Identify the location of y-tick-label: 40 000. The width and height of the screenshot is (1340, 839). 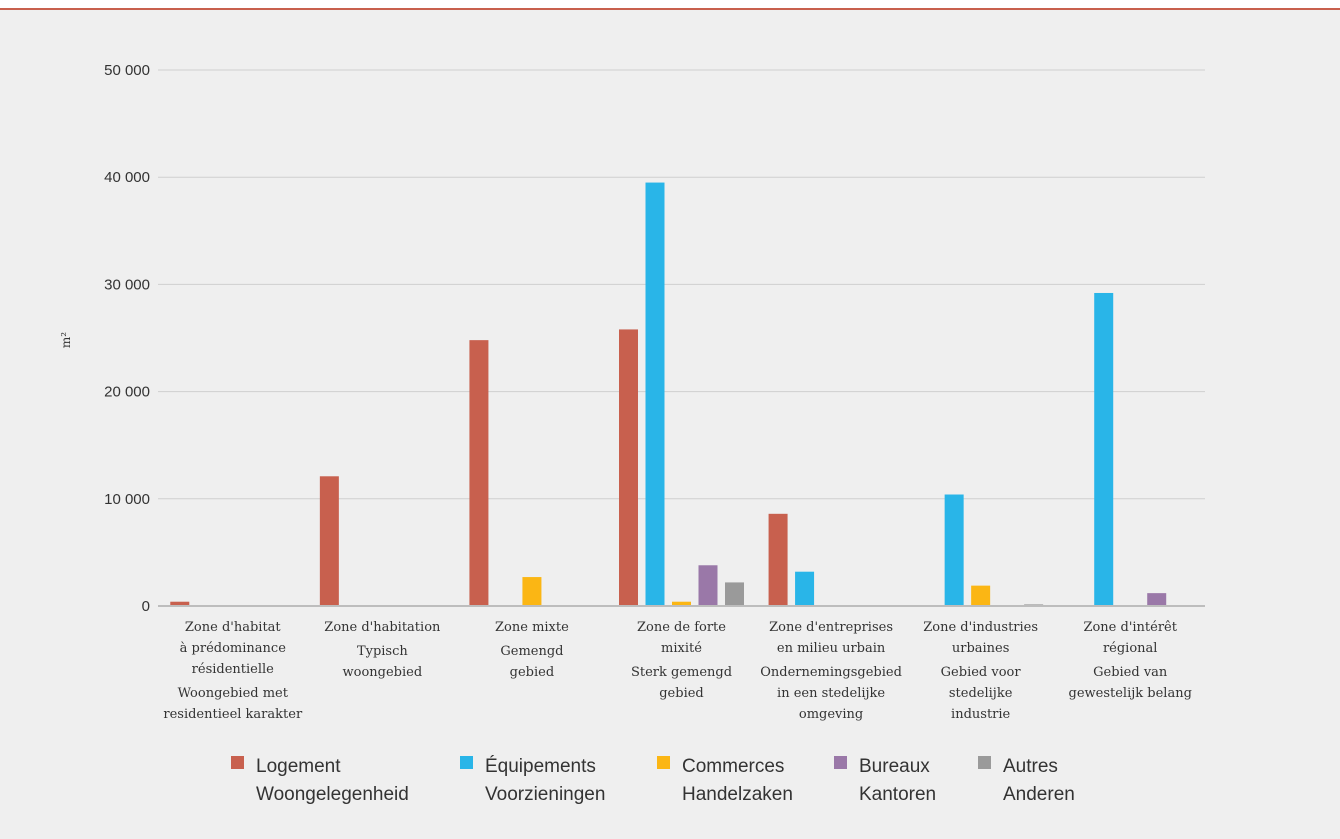
(127, 177).